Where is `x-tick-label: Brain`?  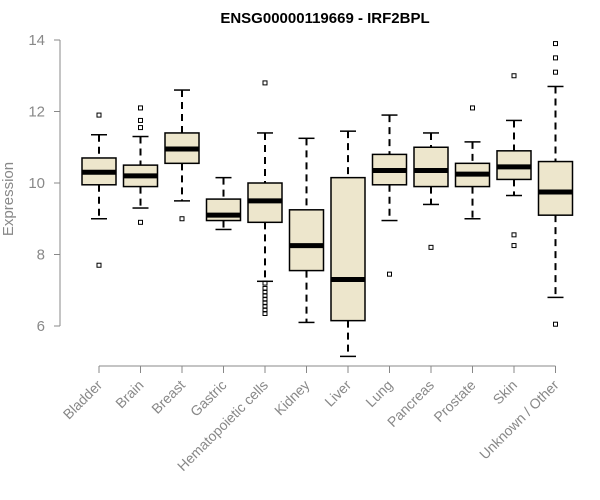 x-tick-label: Brain is located at coordinates (129, 394).